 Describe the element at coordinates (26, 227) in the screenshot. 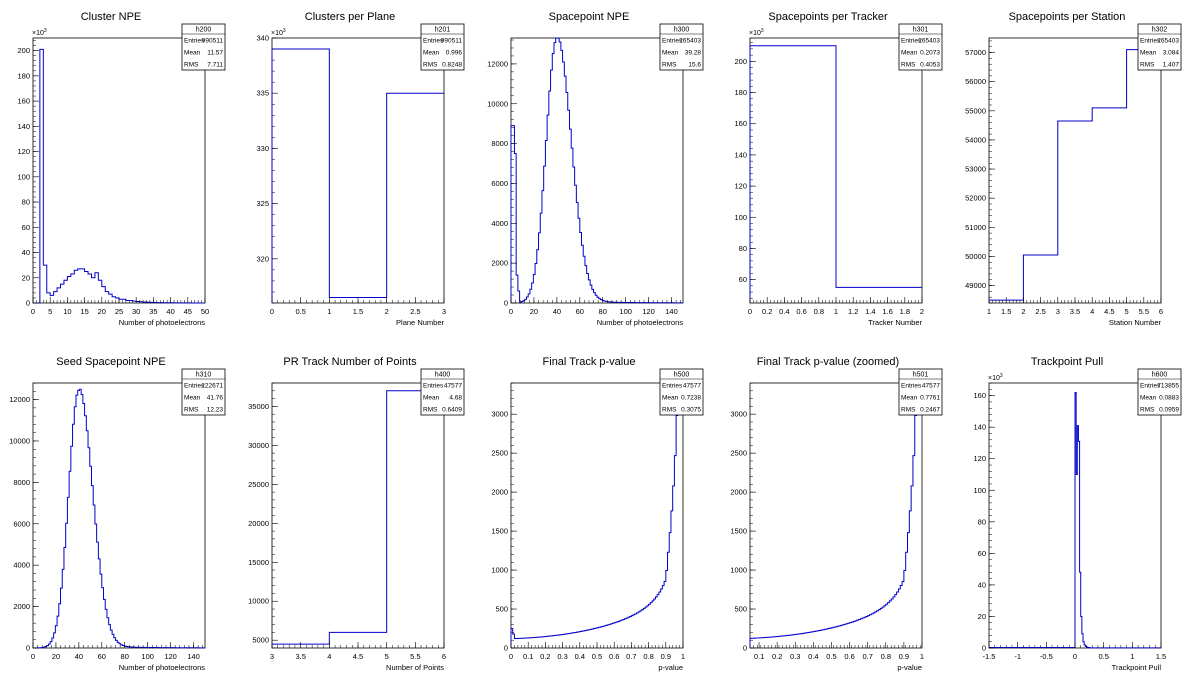

I see `y-tick-label: 60` at that location.